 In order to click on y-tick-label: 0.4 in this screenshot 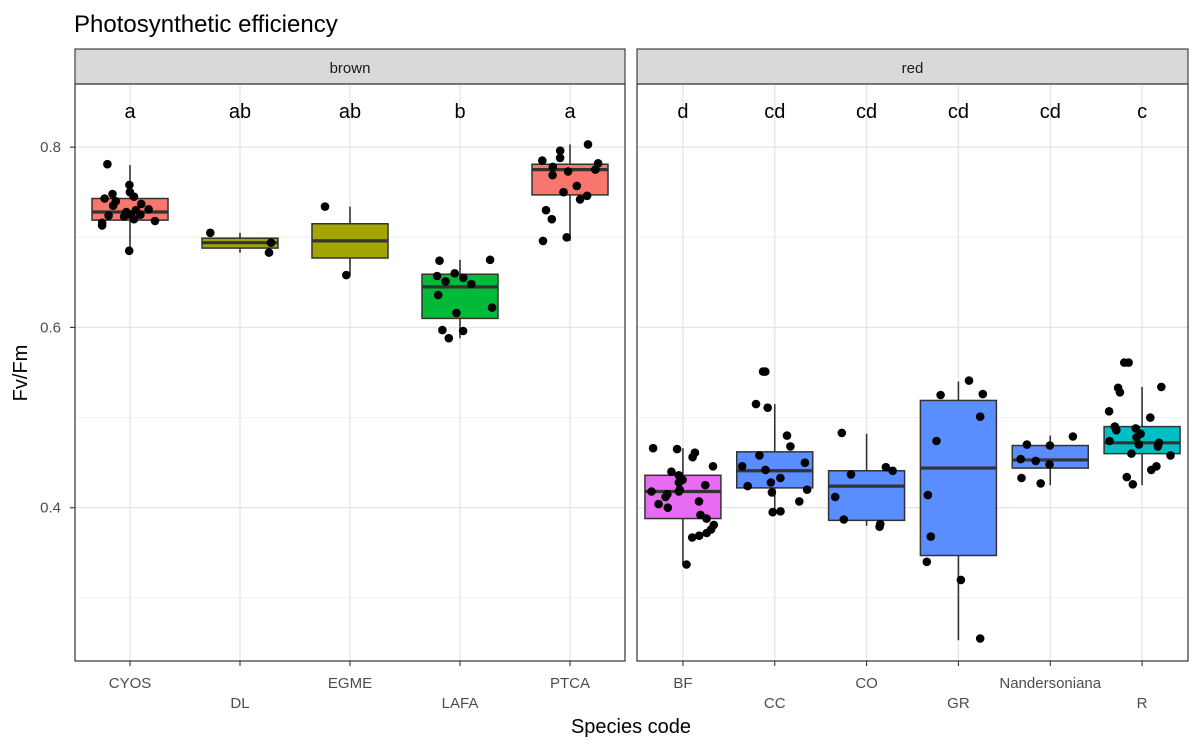, I will do `click(50, 508)`.